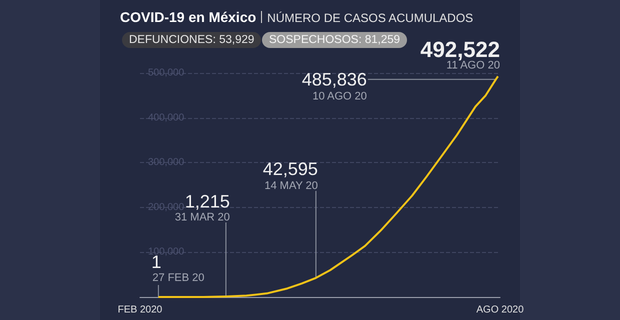 The width and height of the screenshot is (620, 320). I want to click on annotation: 11 AGO 20, so click(473, 65).